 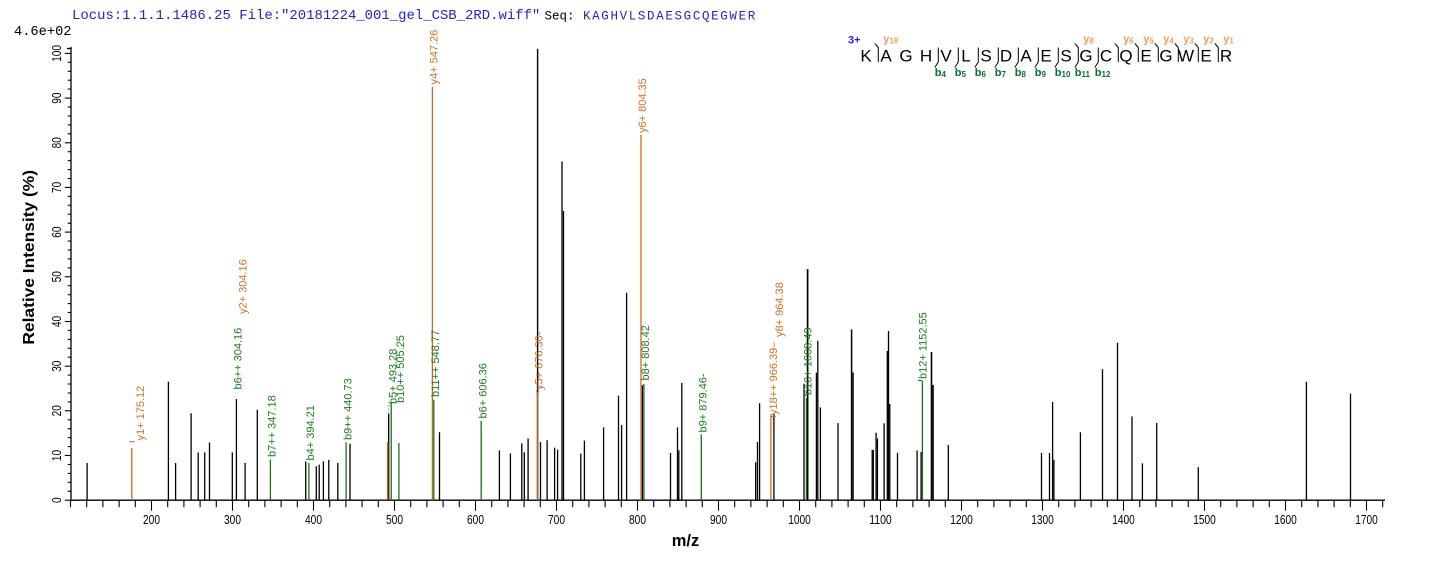 I want to click on svg-text: b9++ 440.73, so click(x=348, y=409).